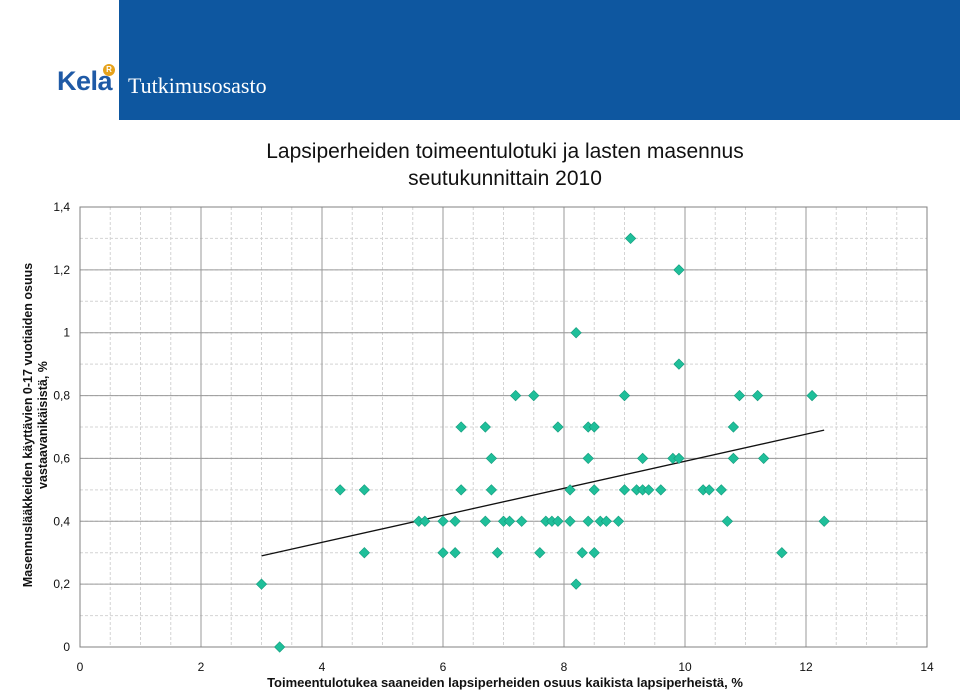 The height and width of the screenshot is (691, 960). I want to click on x-tick-label: 12, so click(806, 667).